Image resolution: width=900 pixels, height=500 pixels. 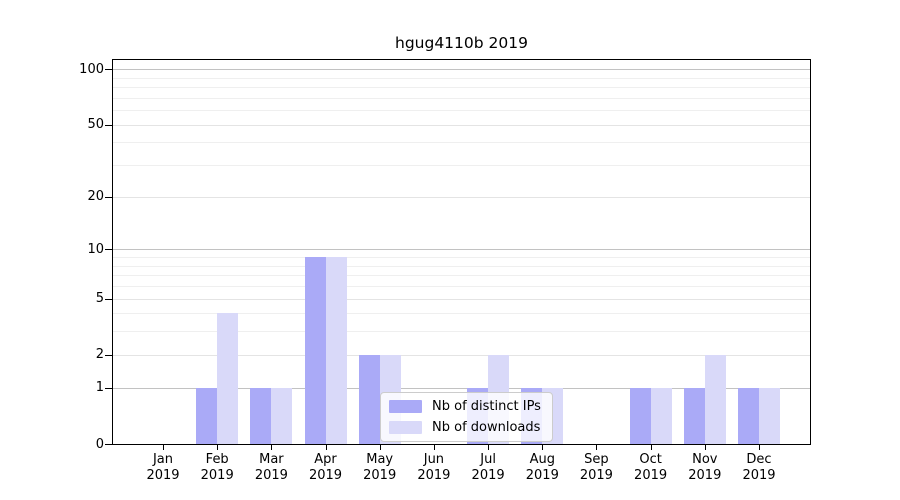 What do you see at coordinates (218, 447) in the screenshot?
I see `x-tick-feb` at bounding box center [218, 447].